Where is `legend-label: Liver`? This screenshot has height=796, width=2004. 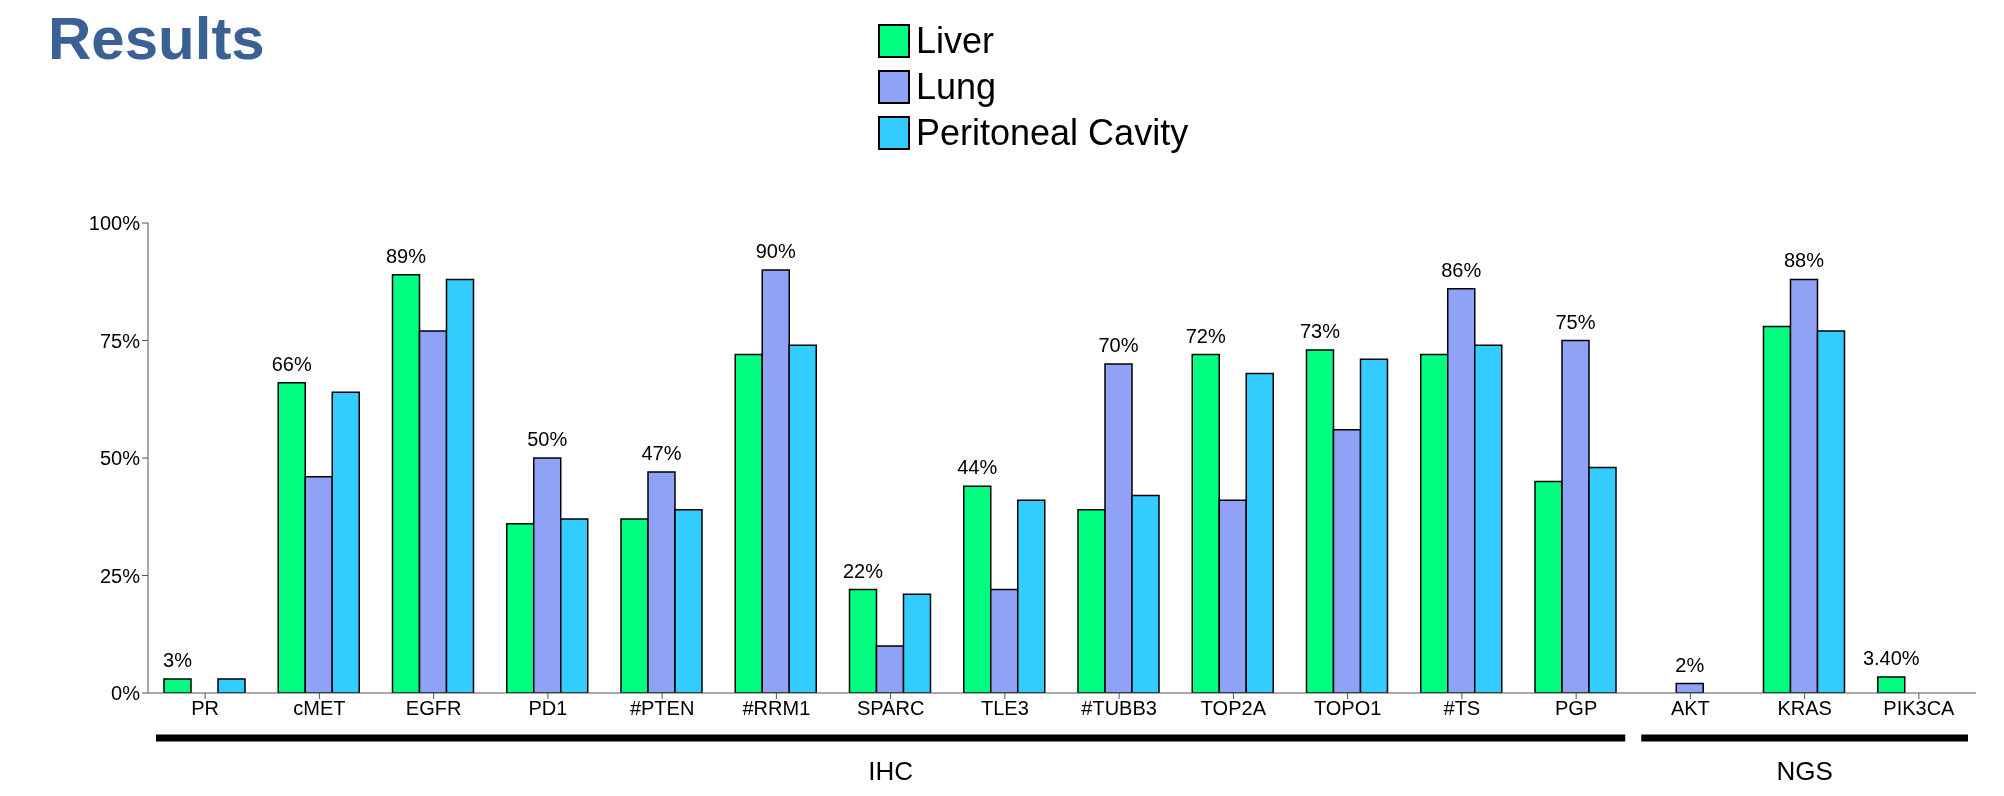 legend-label: Liver is located at coordinates (955, 41).